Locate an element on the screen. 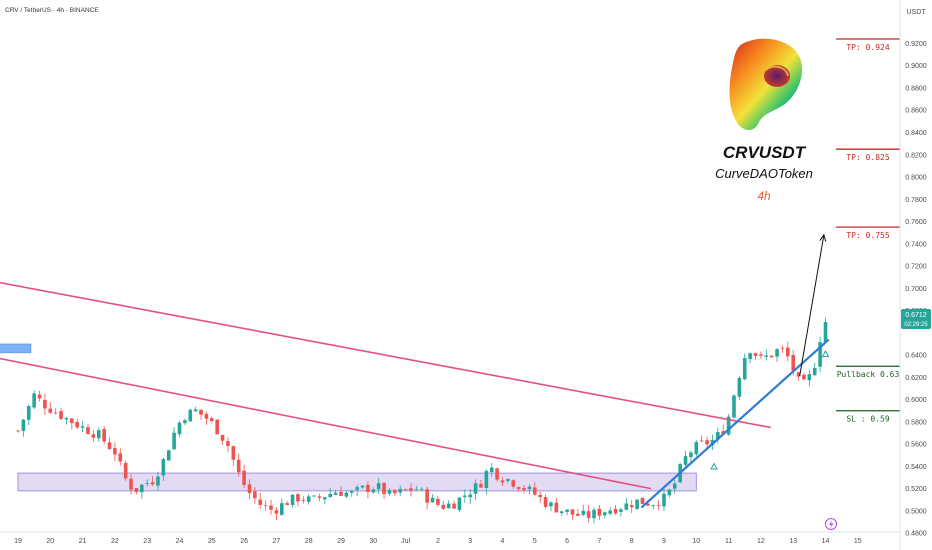  time-tick-label: 2 is located at coordinates (438, 541).